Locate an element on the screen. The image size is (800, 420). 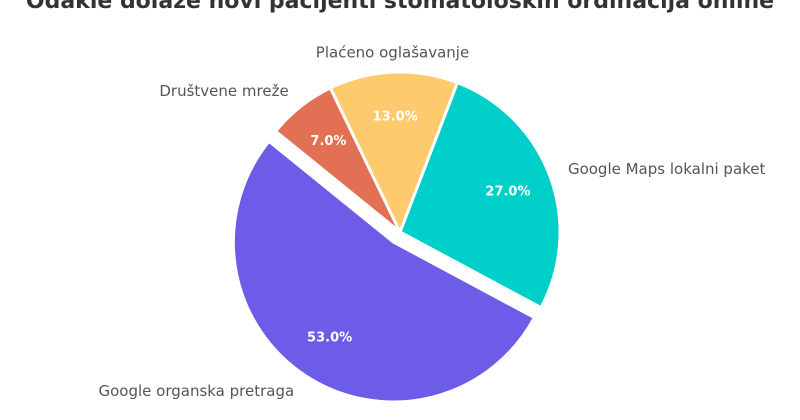
value-label: 13.0% is located at coordinates (395, 116).